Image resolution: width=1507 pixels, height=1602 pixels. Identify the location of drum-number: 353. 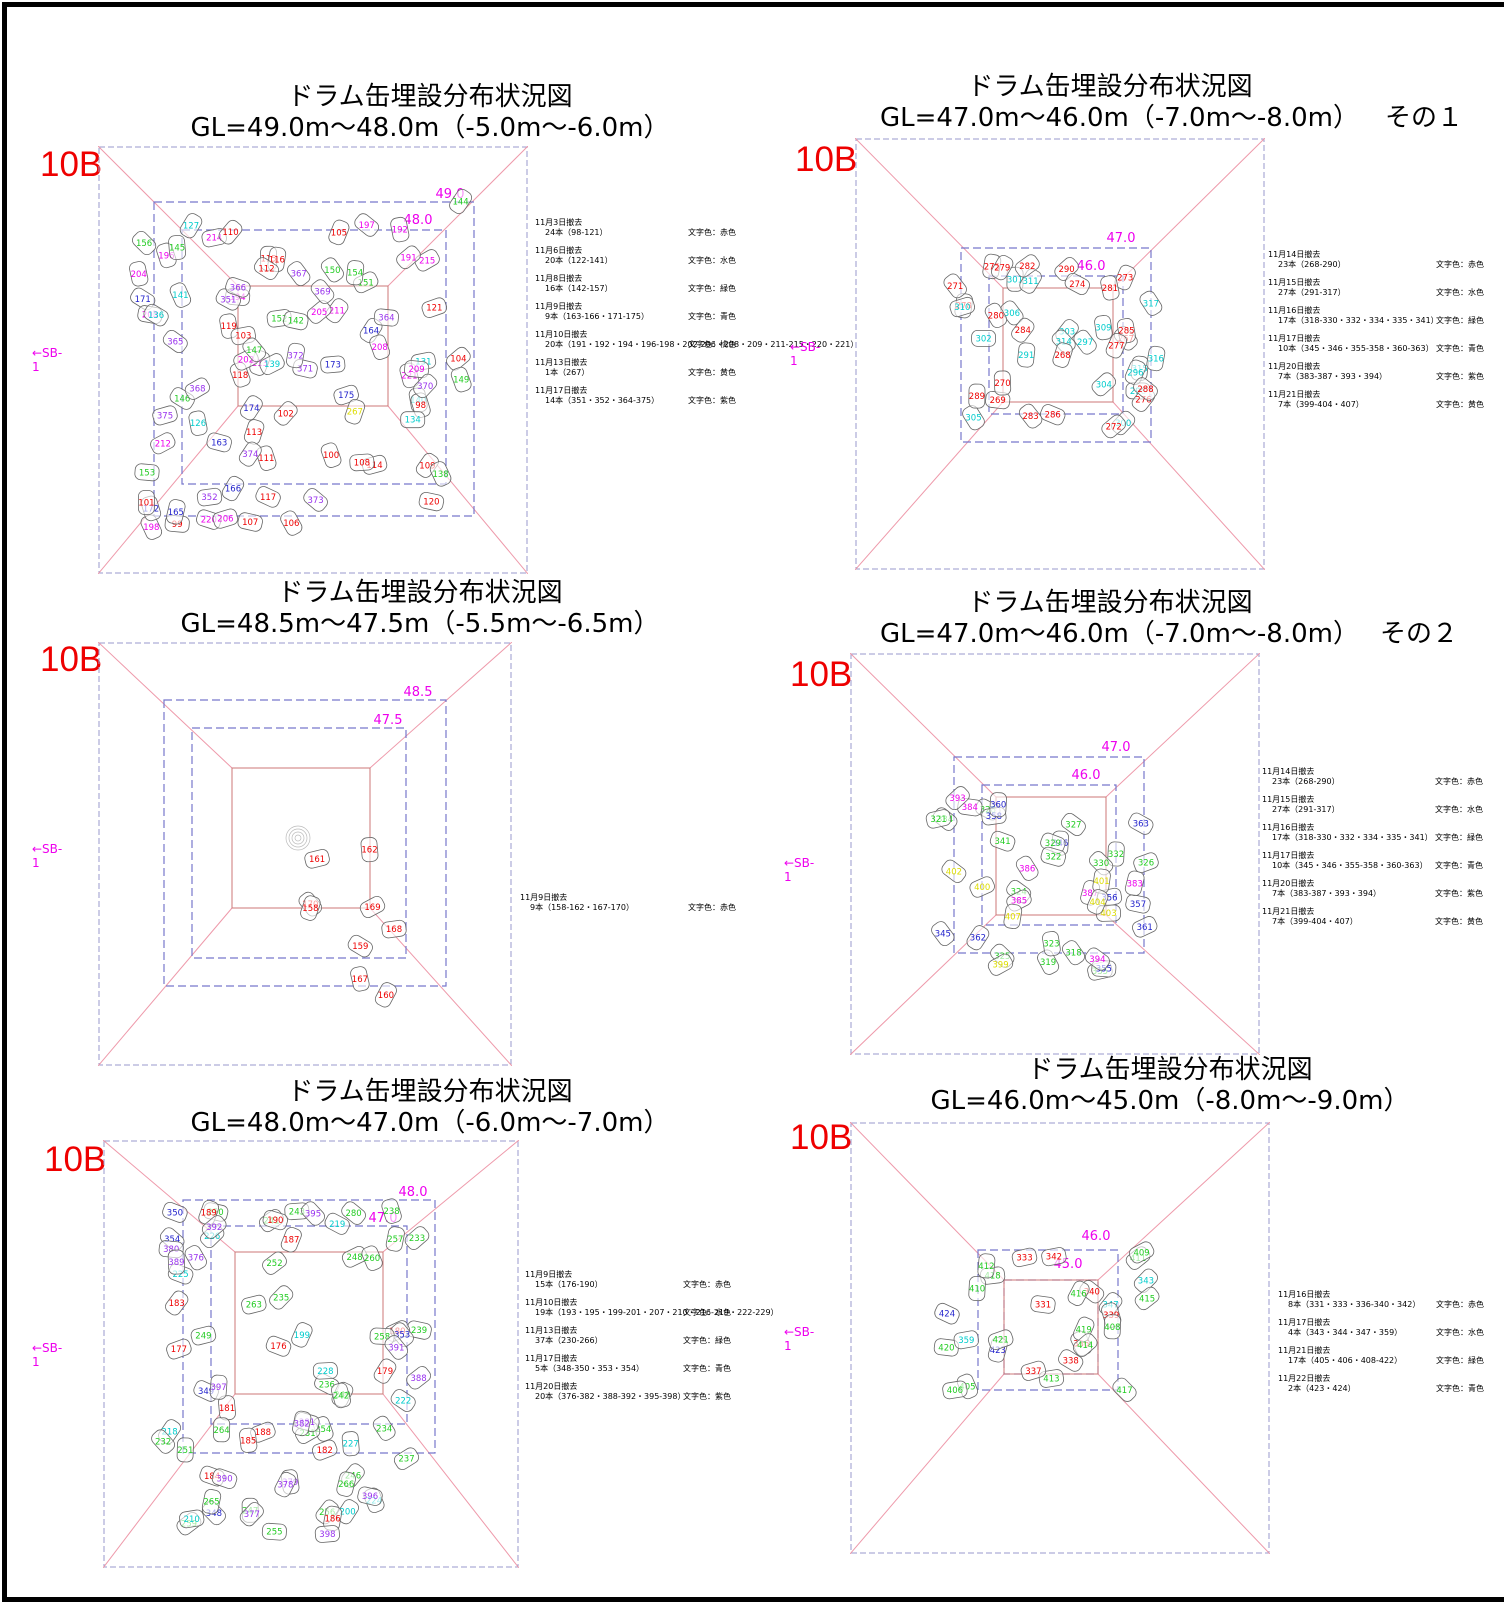
(402, 1336).